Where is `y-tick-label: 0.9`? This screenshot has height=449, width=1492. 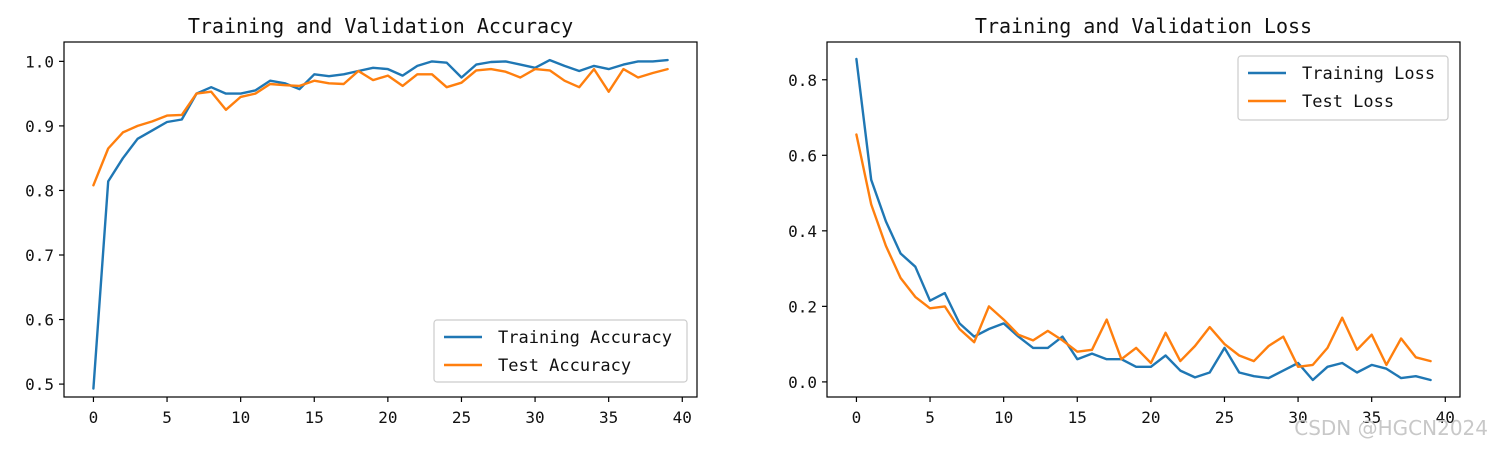
y-tick-label: 0.9 is located at coordinates (39, 126).